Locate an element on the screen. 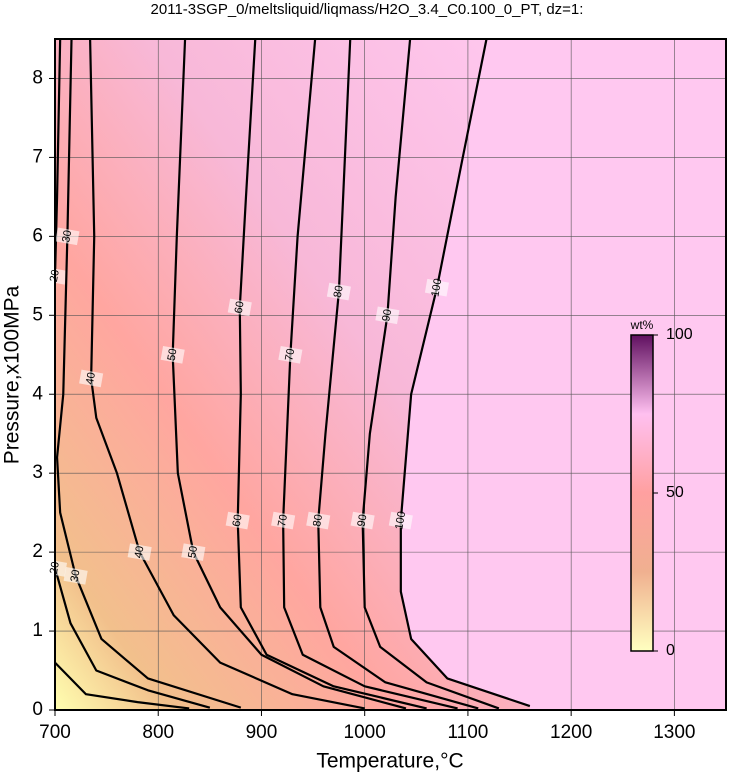  colorbar is located at coordinates (642, 493).